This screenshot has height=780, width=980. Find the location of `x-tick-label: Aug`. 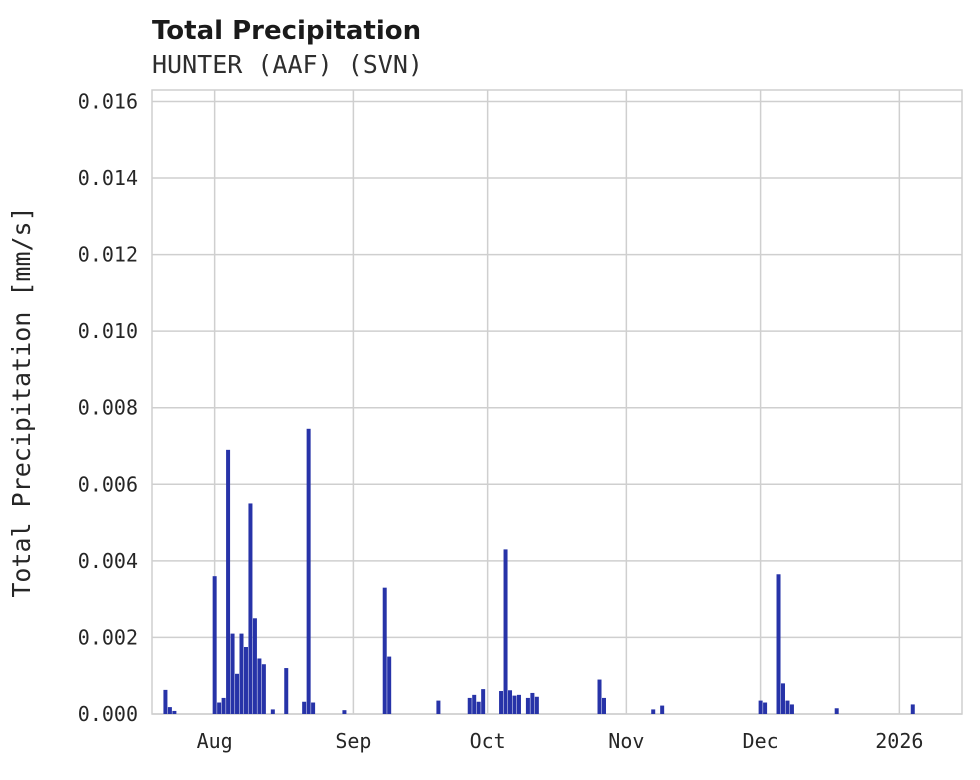

x-tick-label: Aug is located at coordinates (215, 741).